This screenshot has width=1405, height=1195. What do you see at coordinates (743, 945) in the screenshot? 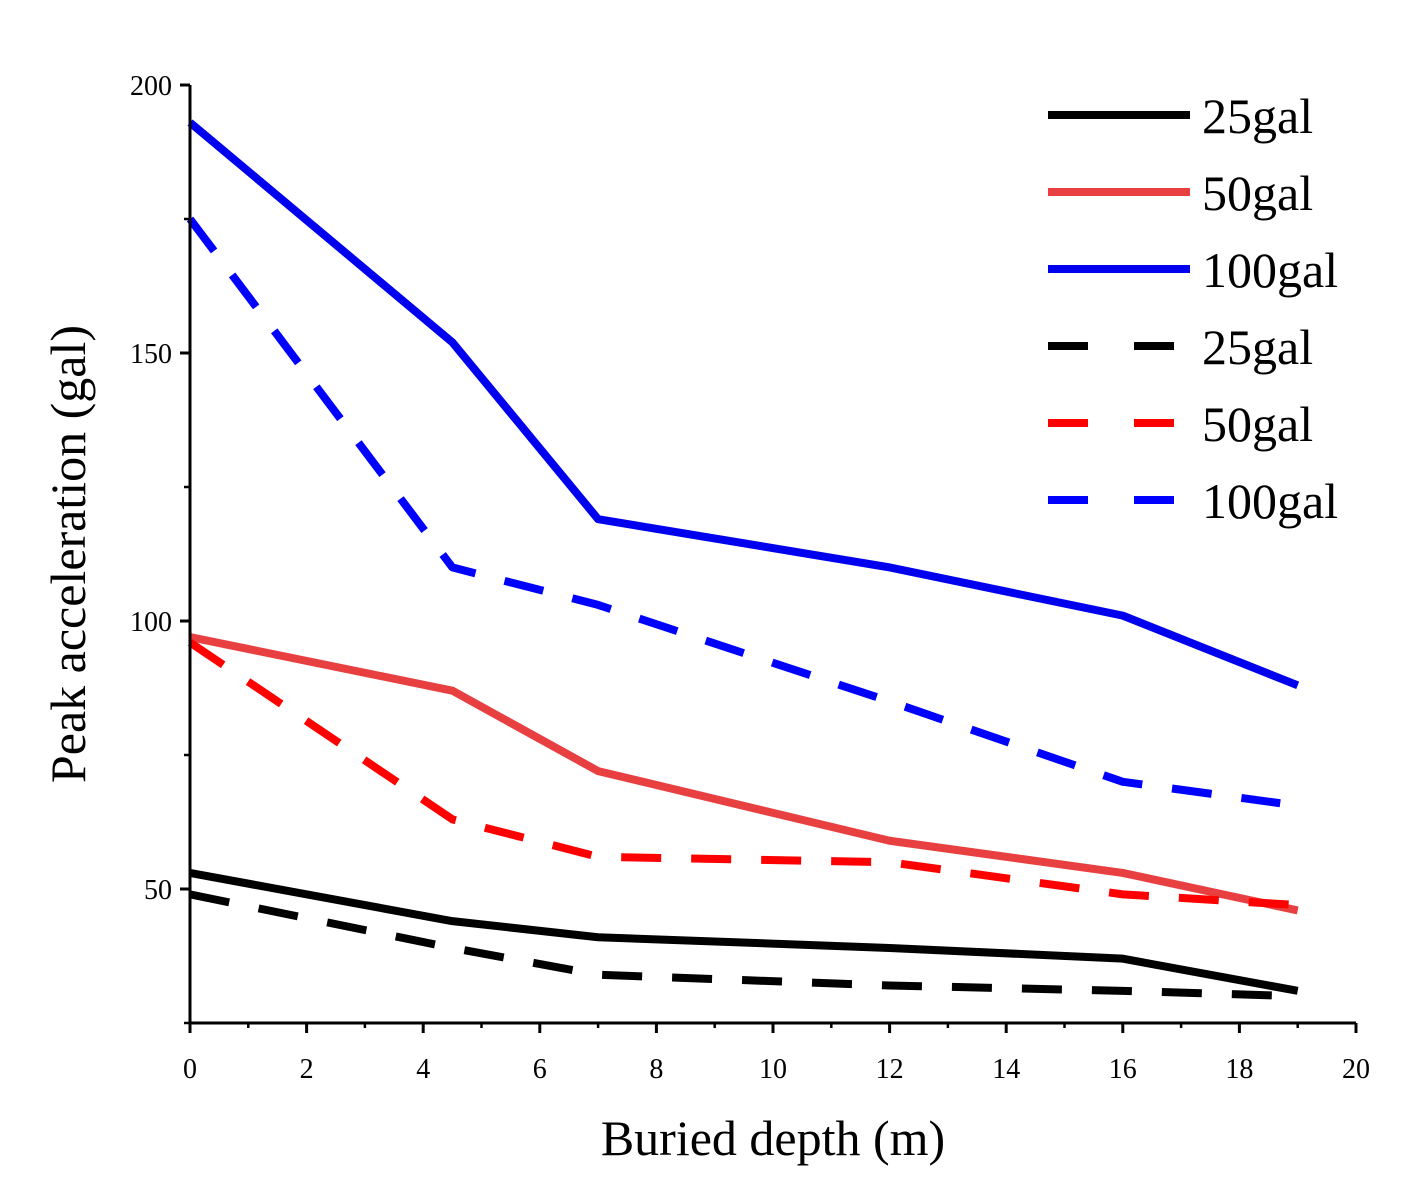
I see `series-line-25gal-dashed` at bounding box center [743, 945].